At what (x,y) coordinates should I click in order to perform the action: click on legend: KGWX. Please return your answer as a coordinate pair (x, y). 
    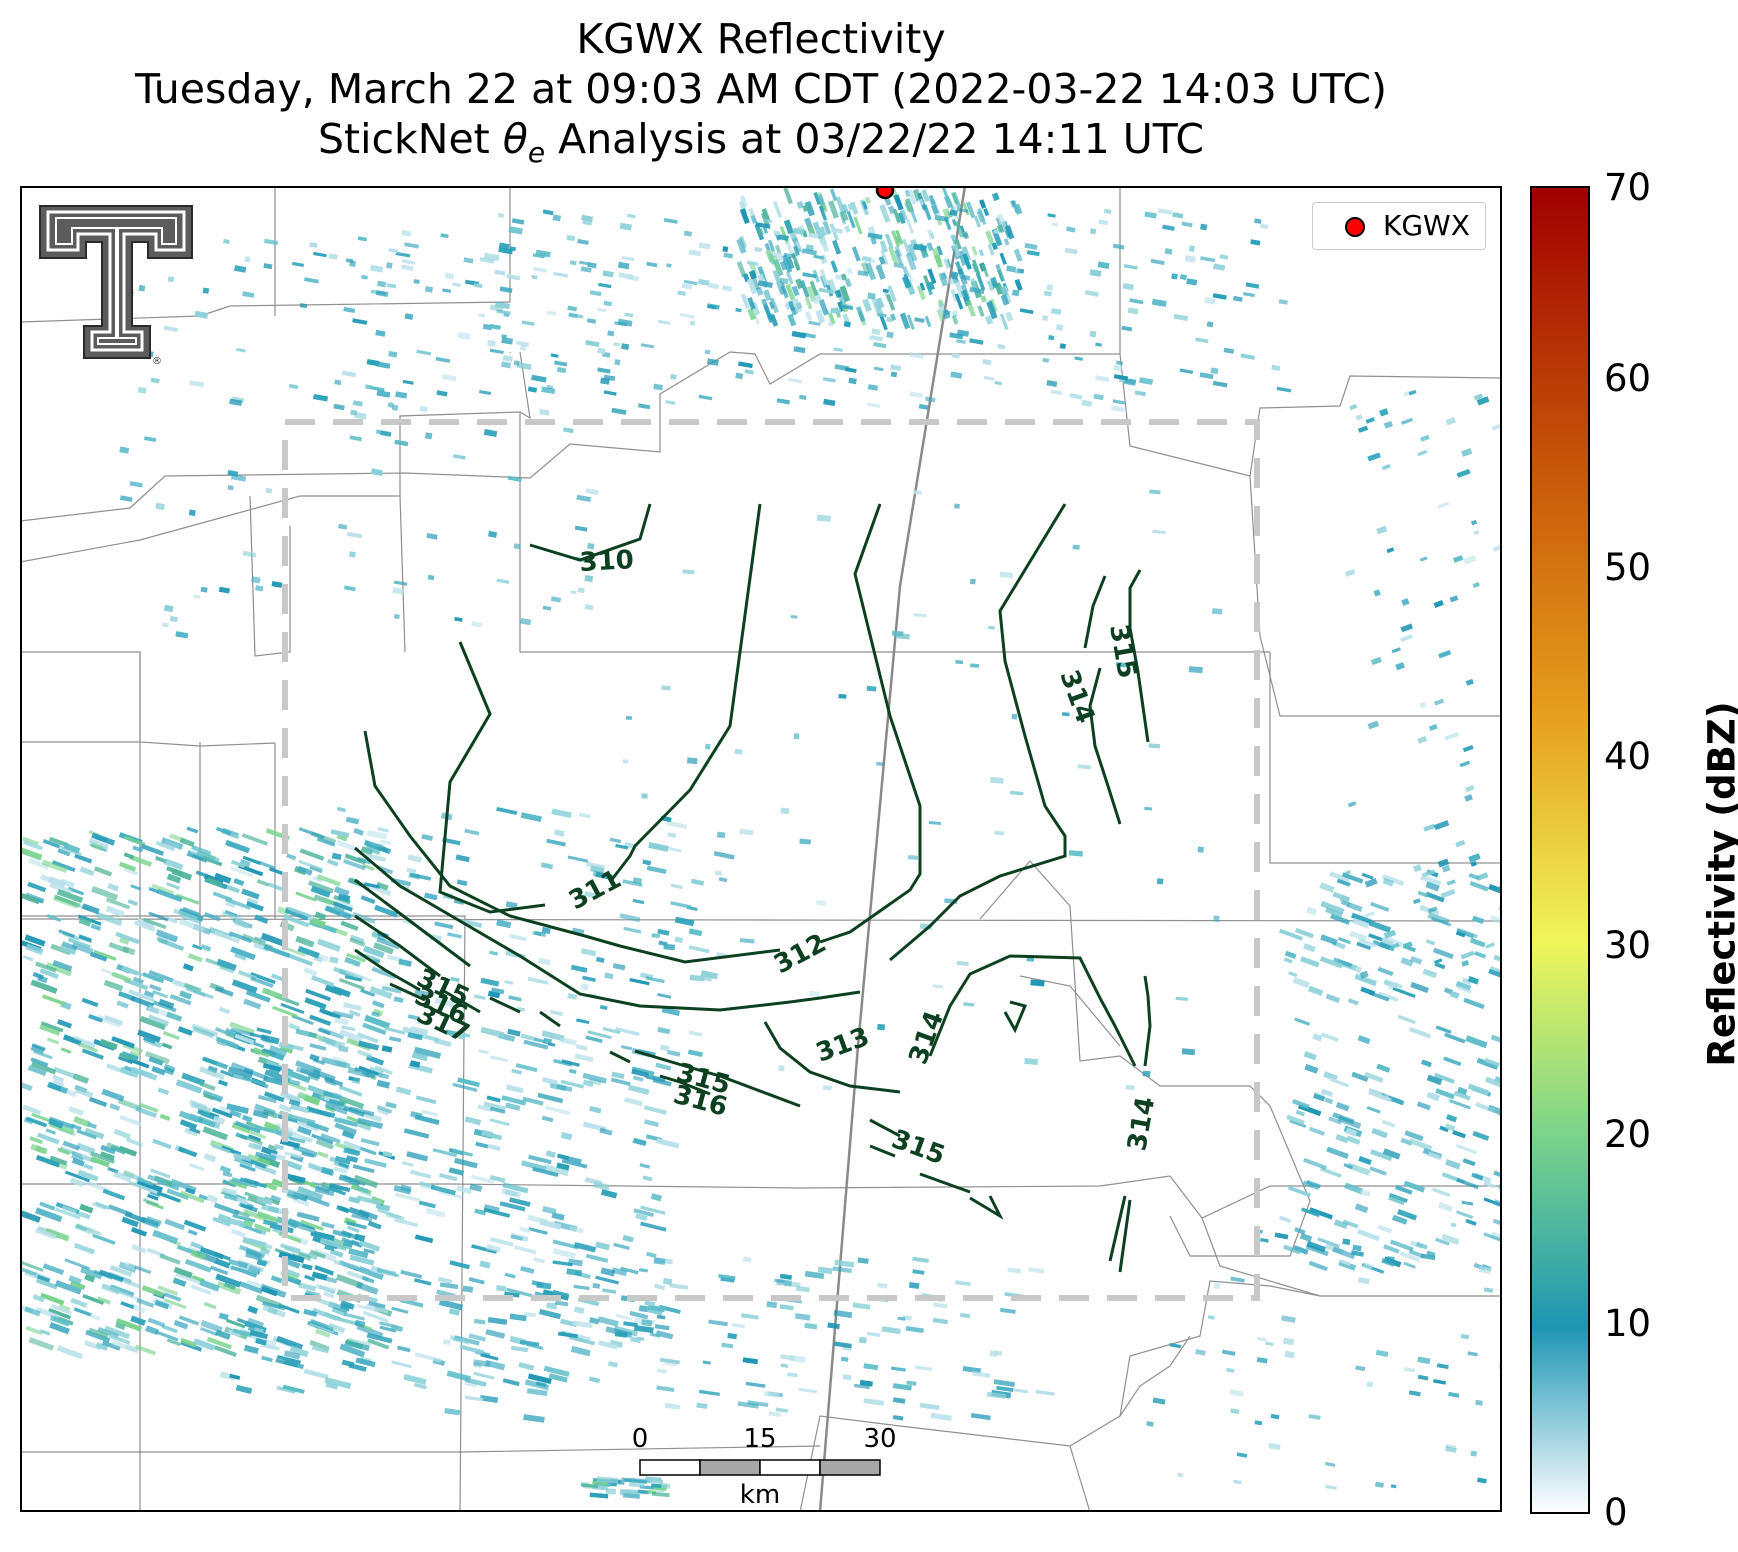
    Looking at the image, I should click on (1399, 226).